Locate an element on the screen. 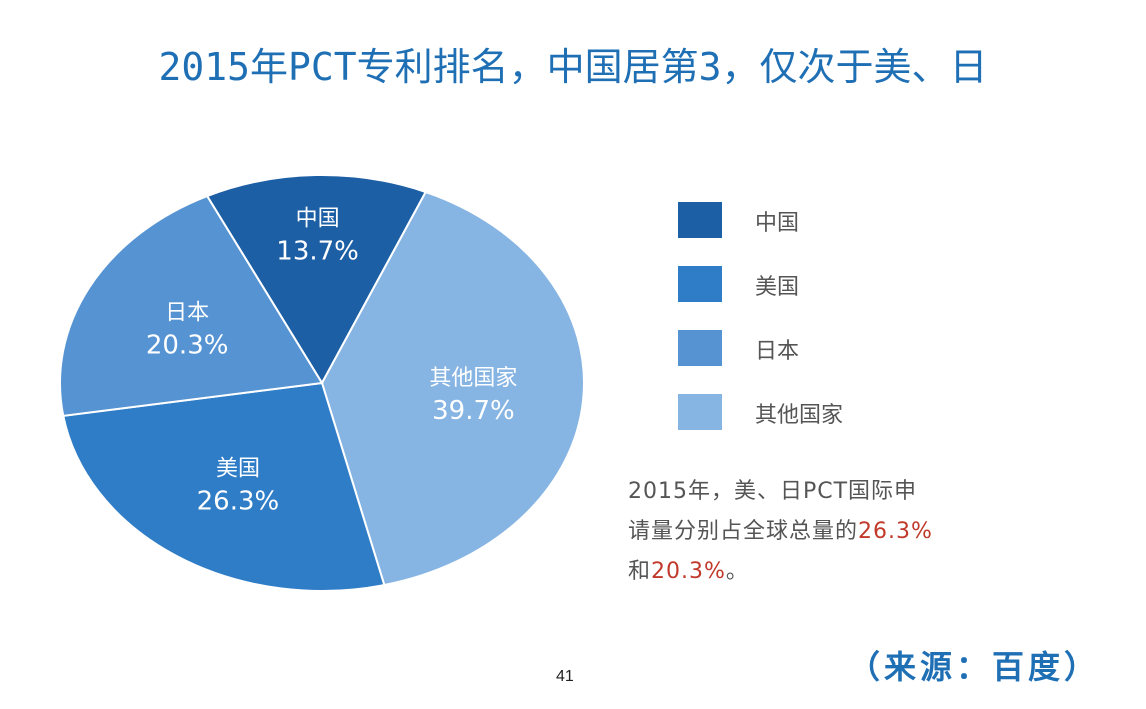 Image resolution: width=1146 pixels, height=709 pixels. legend-swatch-japan is located at coordinates (700, 348).